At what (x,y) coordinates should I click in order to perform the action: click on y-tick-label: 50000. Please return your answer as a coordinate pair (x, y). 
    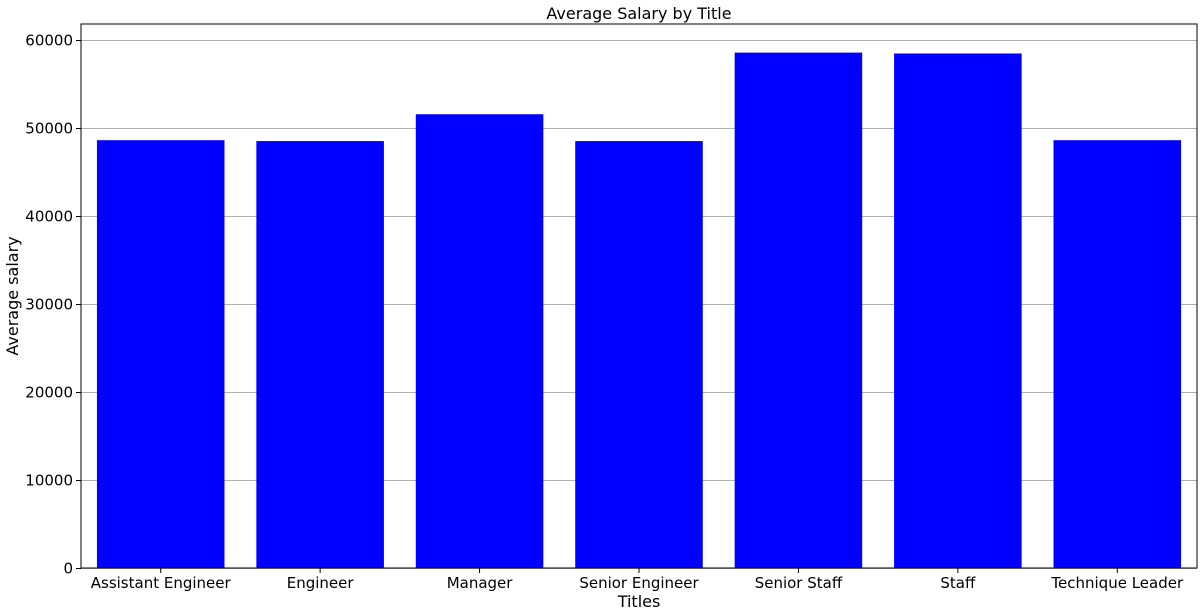
    Looking at the image, I should click on (49, 129).